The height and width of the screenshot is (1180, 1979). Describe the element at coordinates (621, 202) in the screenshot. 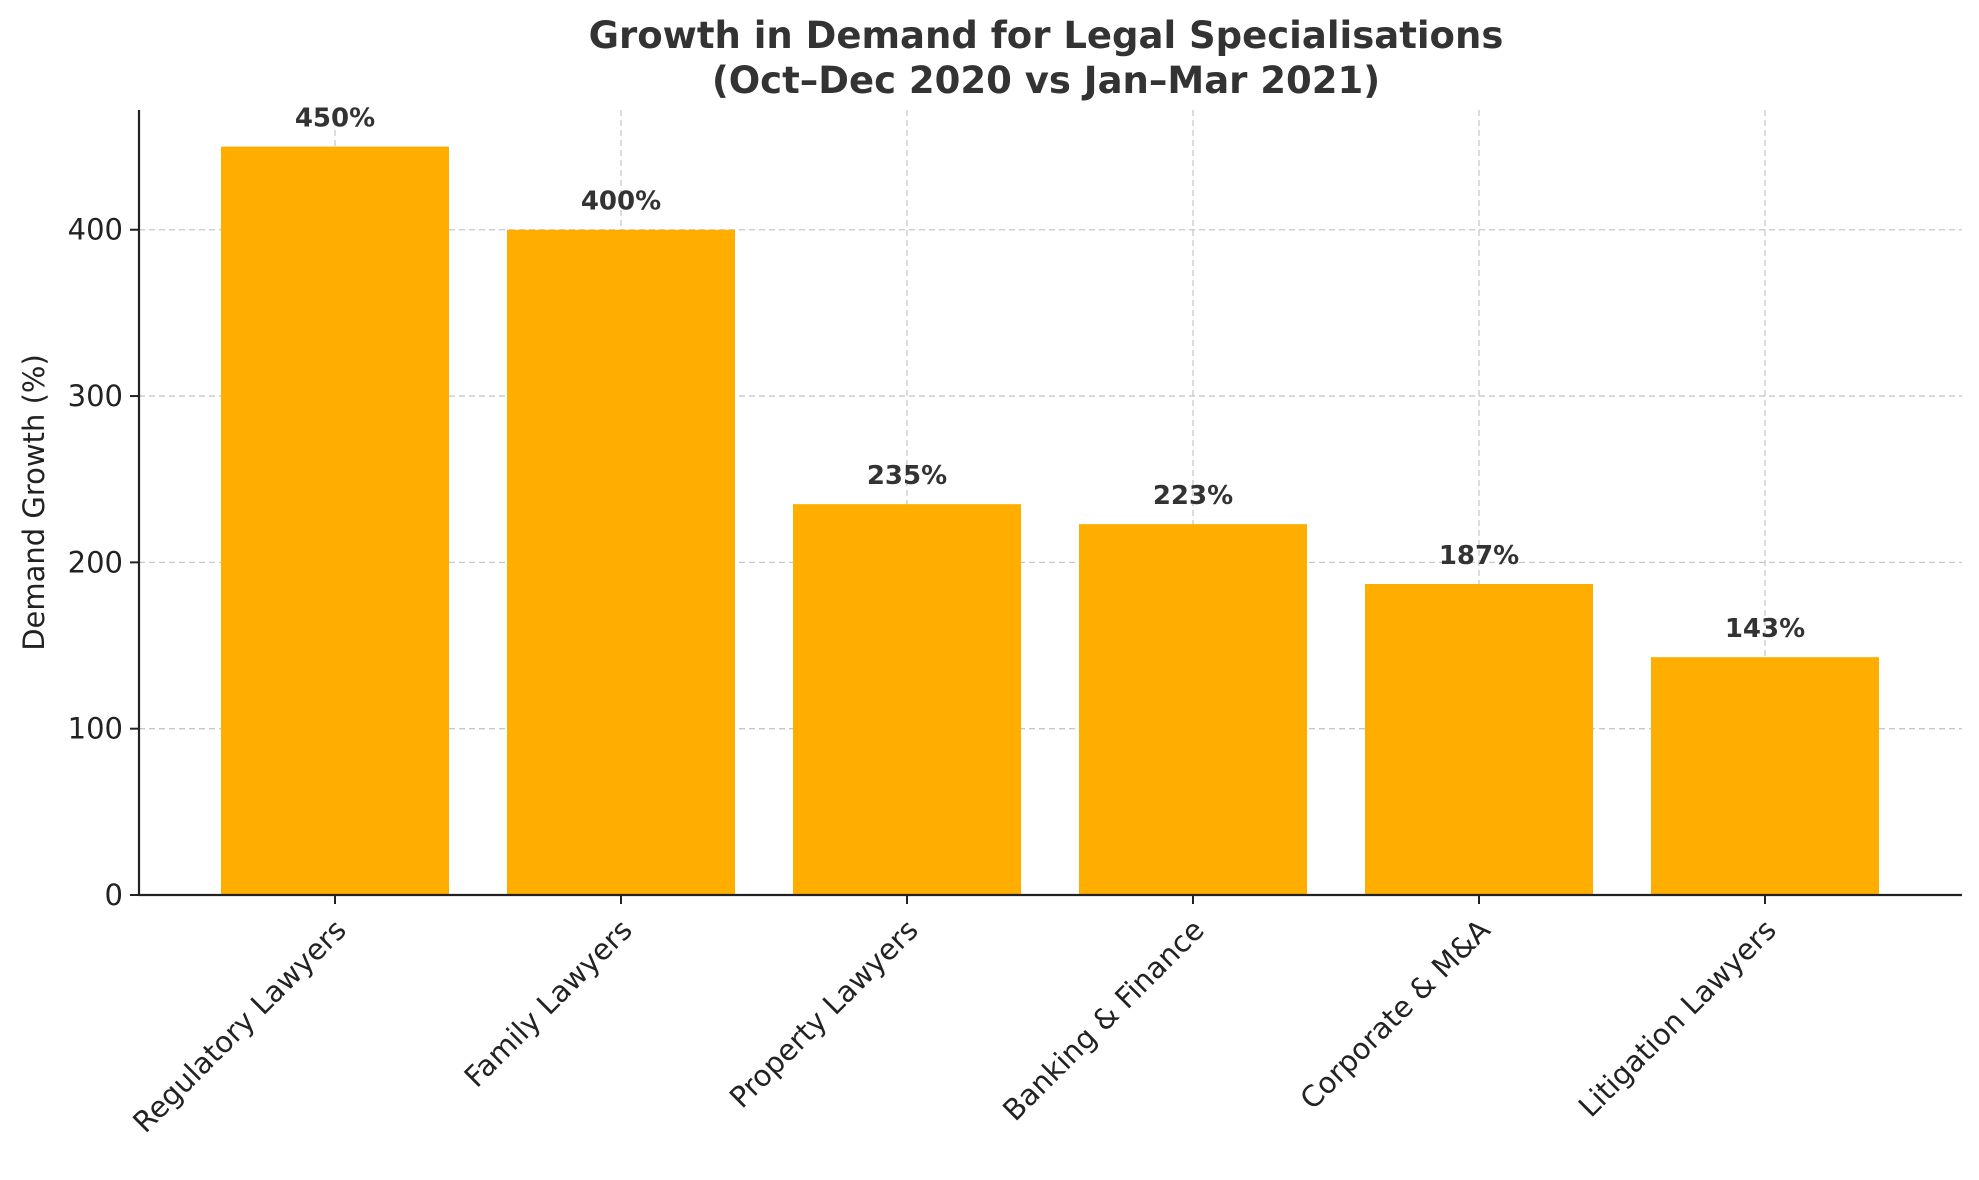

I see `data-label: 400%` at that location.